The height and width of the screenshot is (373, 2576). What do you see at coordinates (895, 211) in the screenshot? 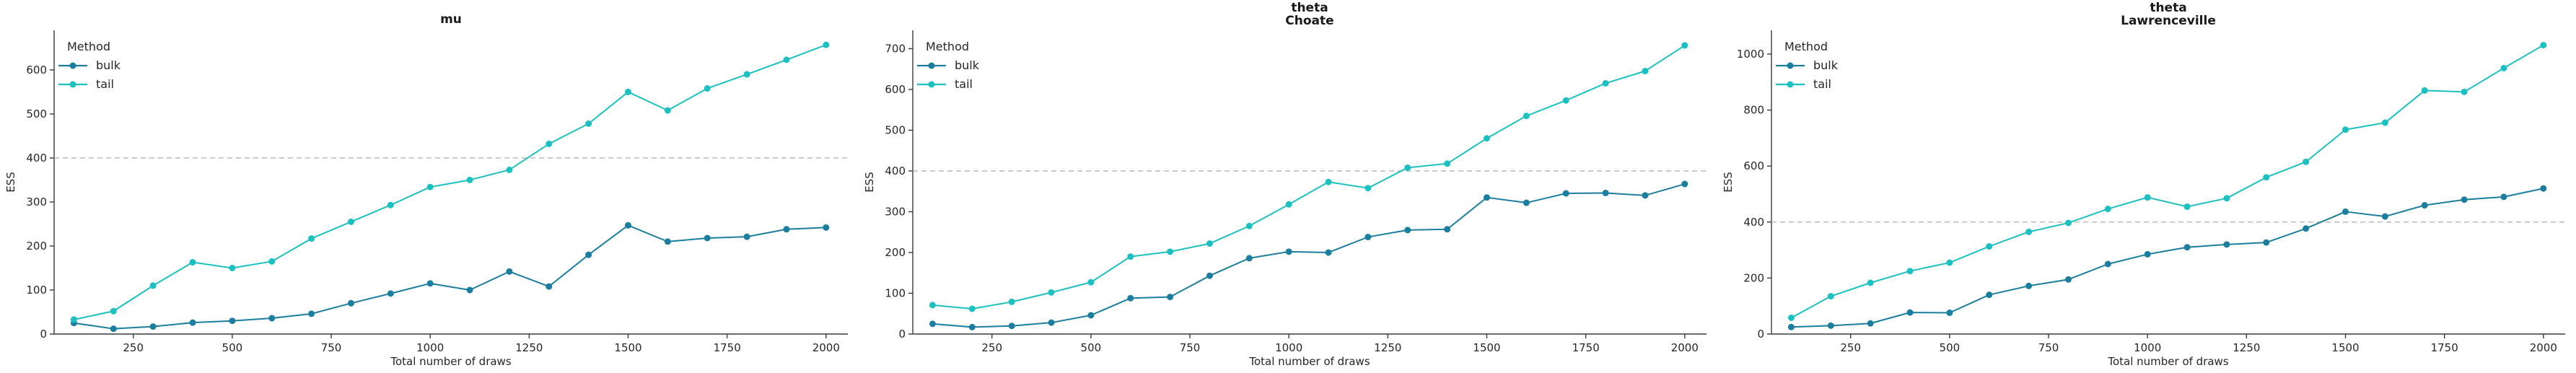
I see `y-tick-label: 300` at bounding box center [895, 211].